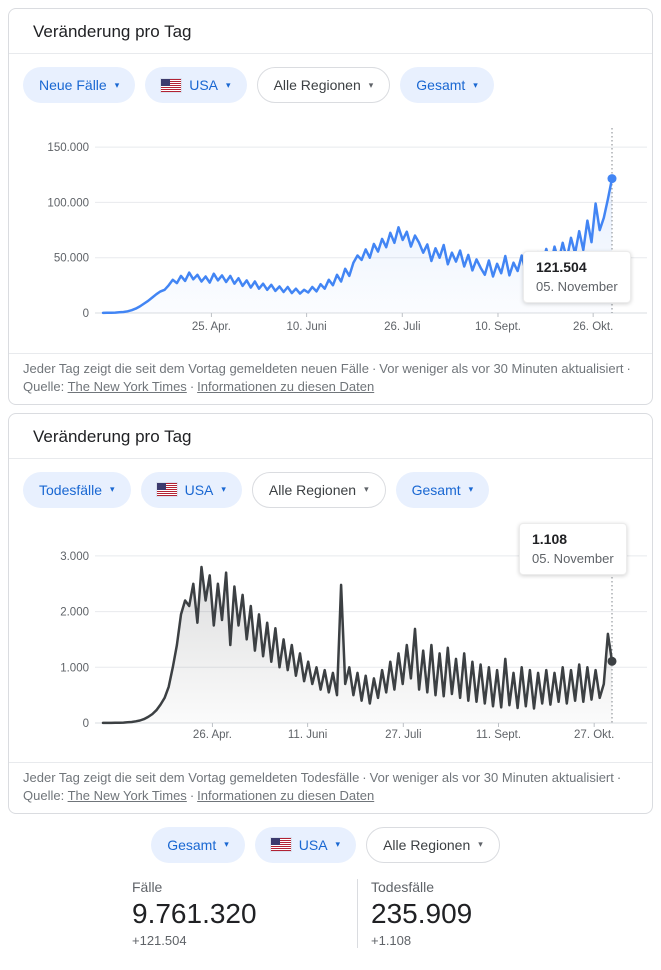  Describe the element at coordinates (212, 735) in the screenshot. I see `svg-text: 26. Apr.` at that location.